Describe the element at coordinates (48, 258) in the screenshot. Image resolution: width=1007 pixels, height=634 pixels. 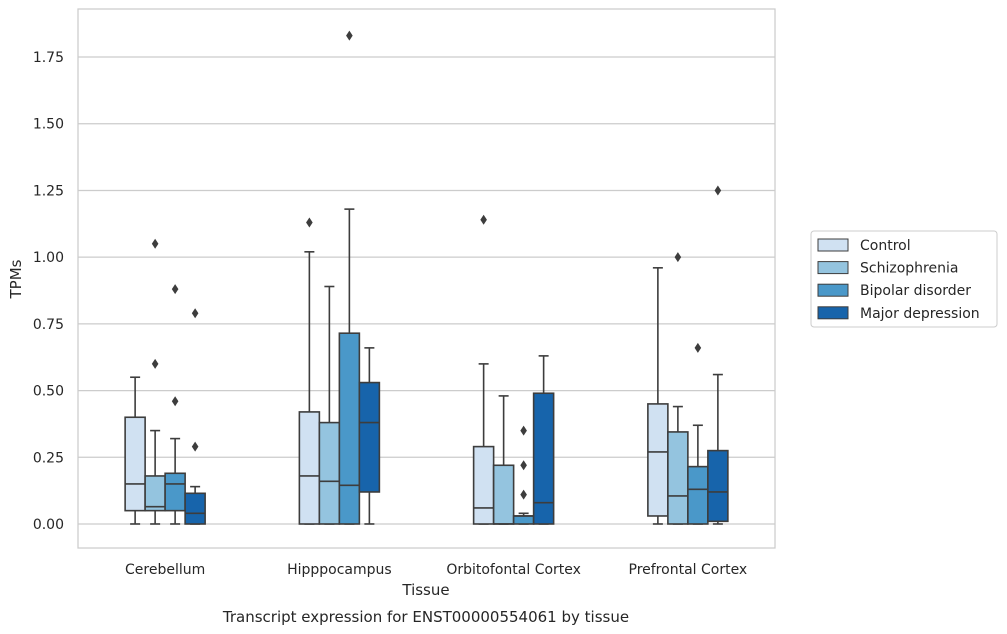
I see `y-tick-label: 1.00` at that location.